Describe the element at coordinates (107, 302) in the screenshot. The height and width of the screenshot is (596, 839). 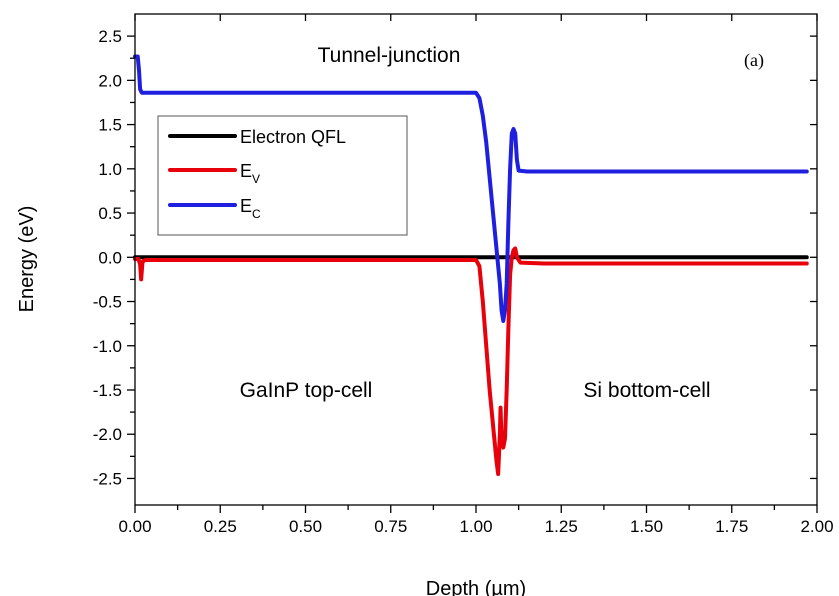
I see `y-tick-label: -0.5` at that location.